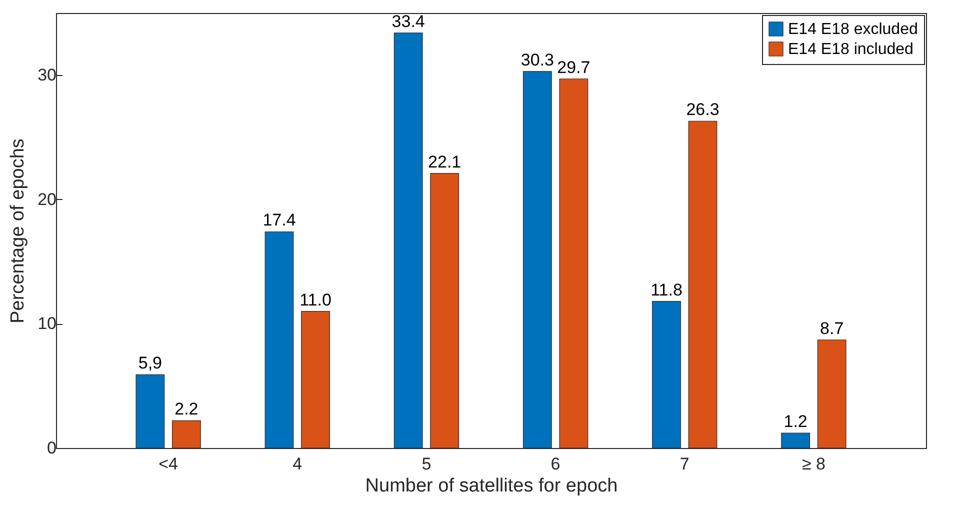  I want to click on x-tick-label: 6, so click(555, 464).